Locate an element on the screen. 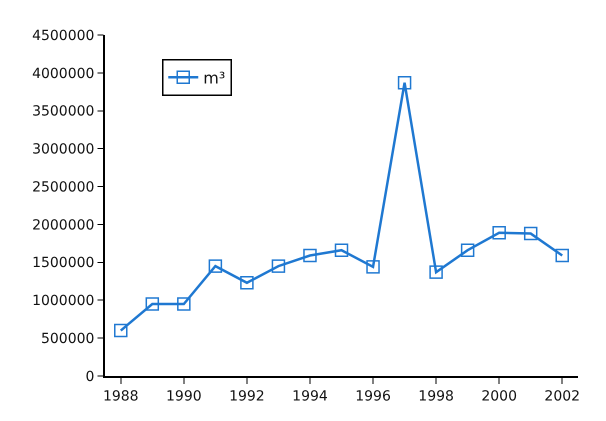 This screenshot has width=606, height=421. x-tick-label: 2002 is located at coordinates (562, 396).